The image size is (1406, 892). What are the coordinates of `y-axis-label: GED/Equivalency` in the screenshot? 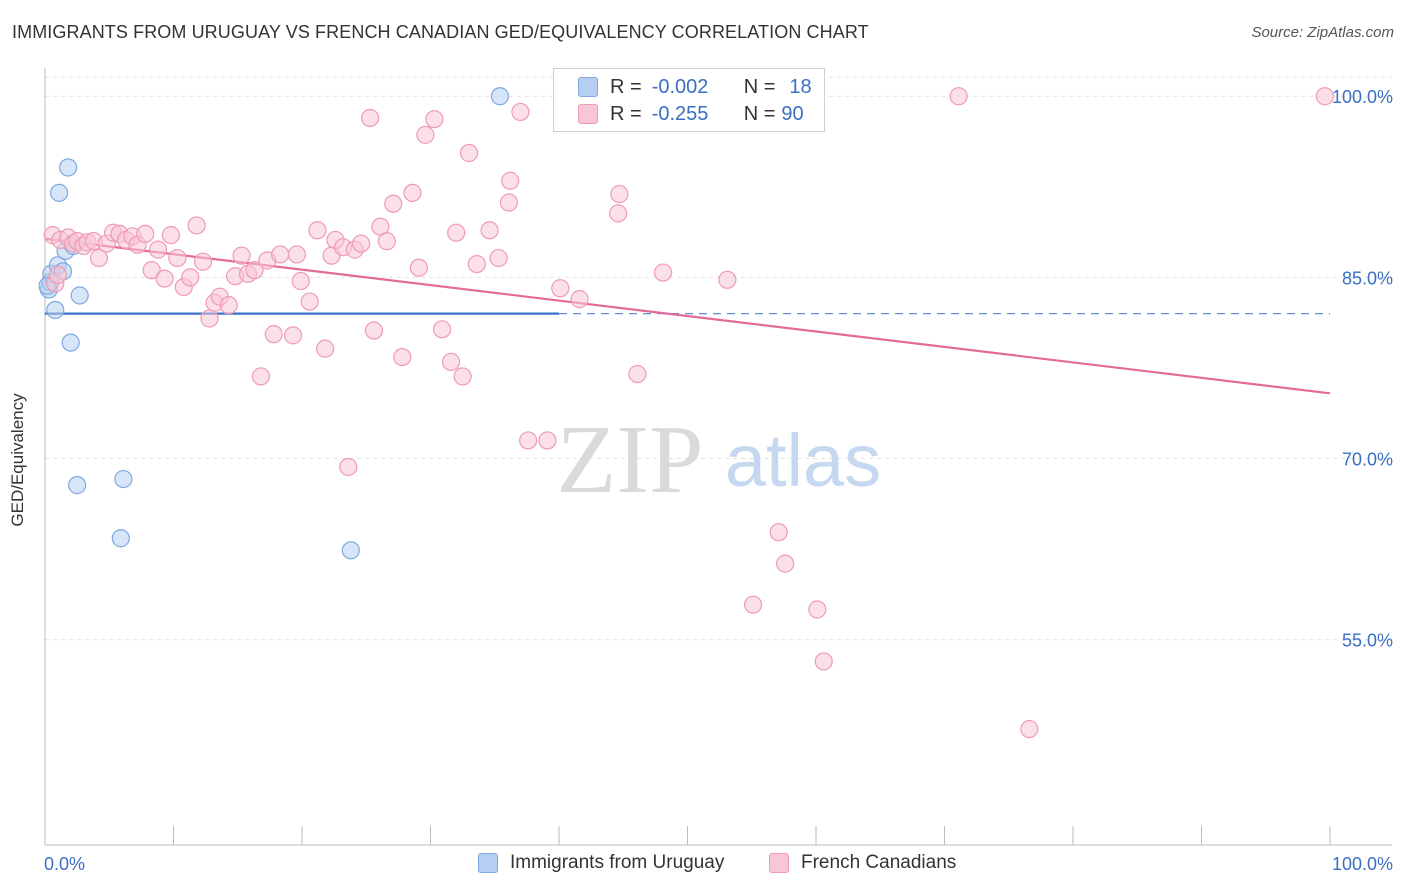 It's located at (17, 460).